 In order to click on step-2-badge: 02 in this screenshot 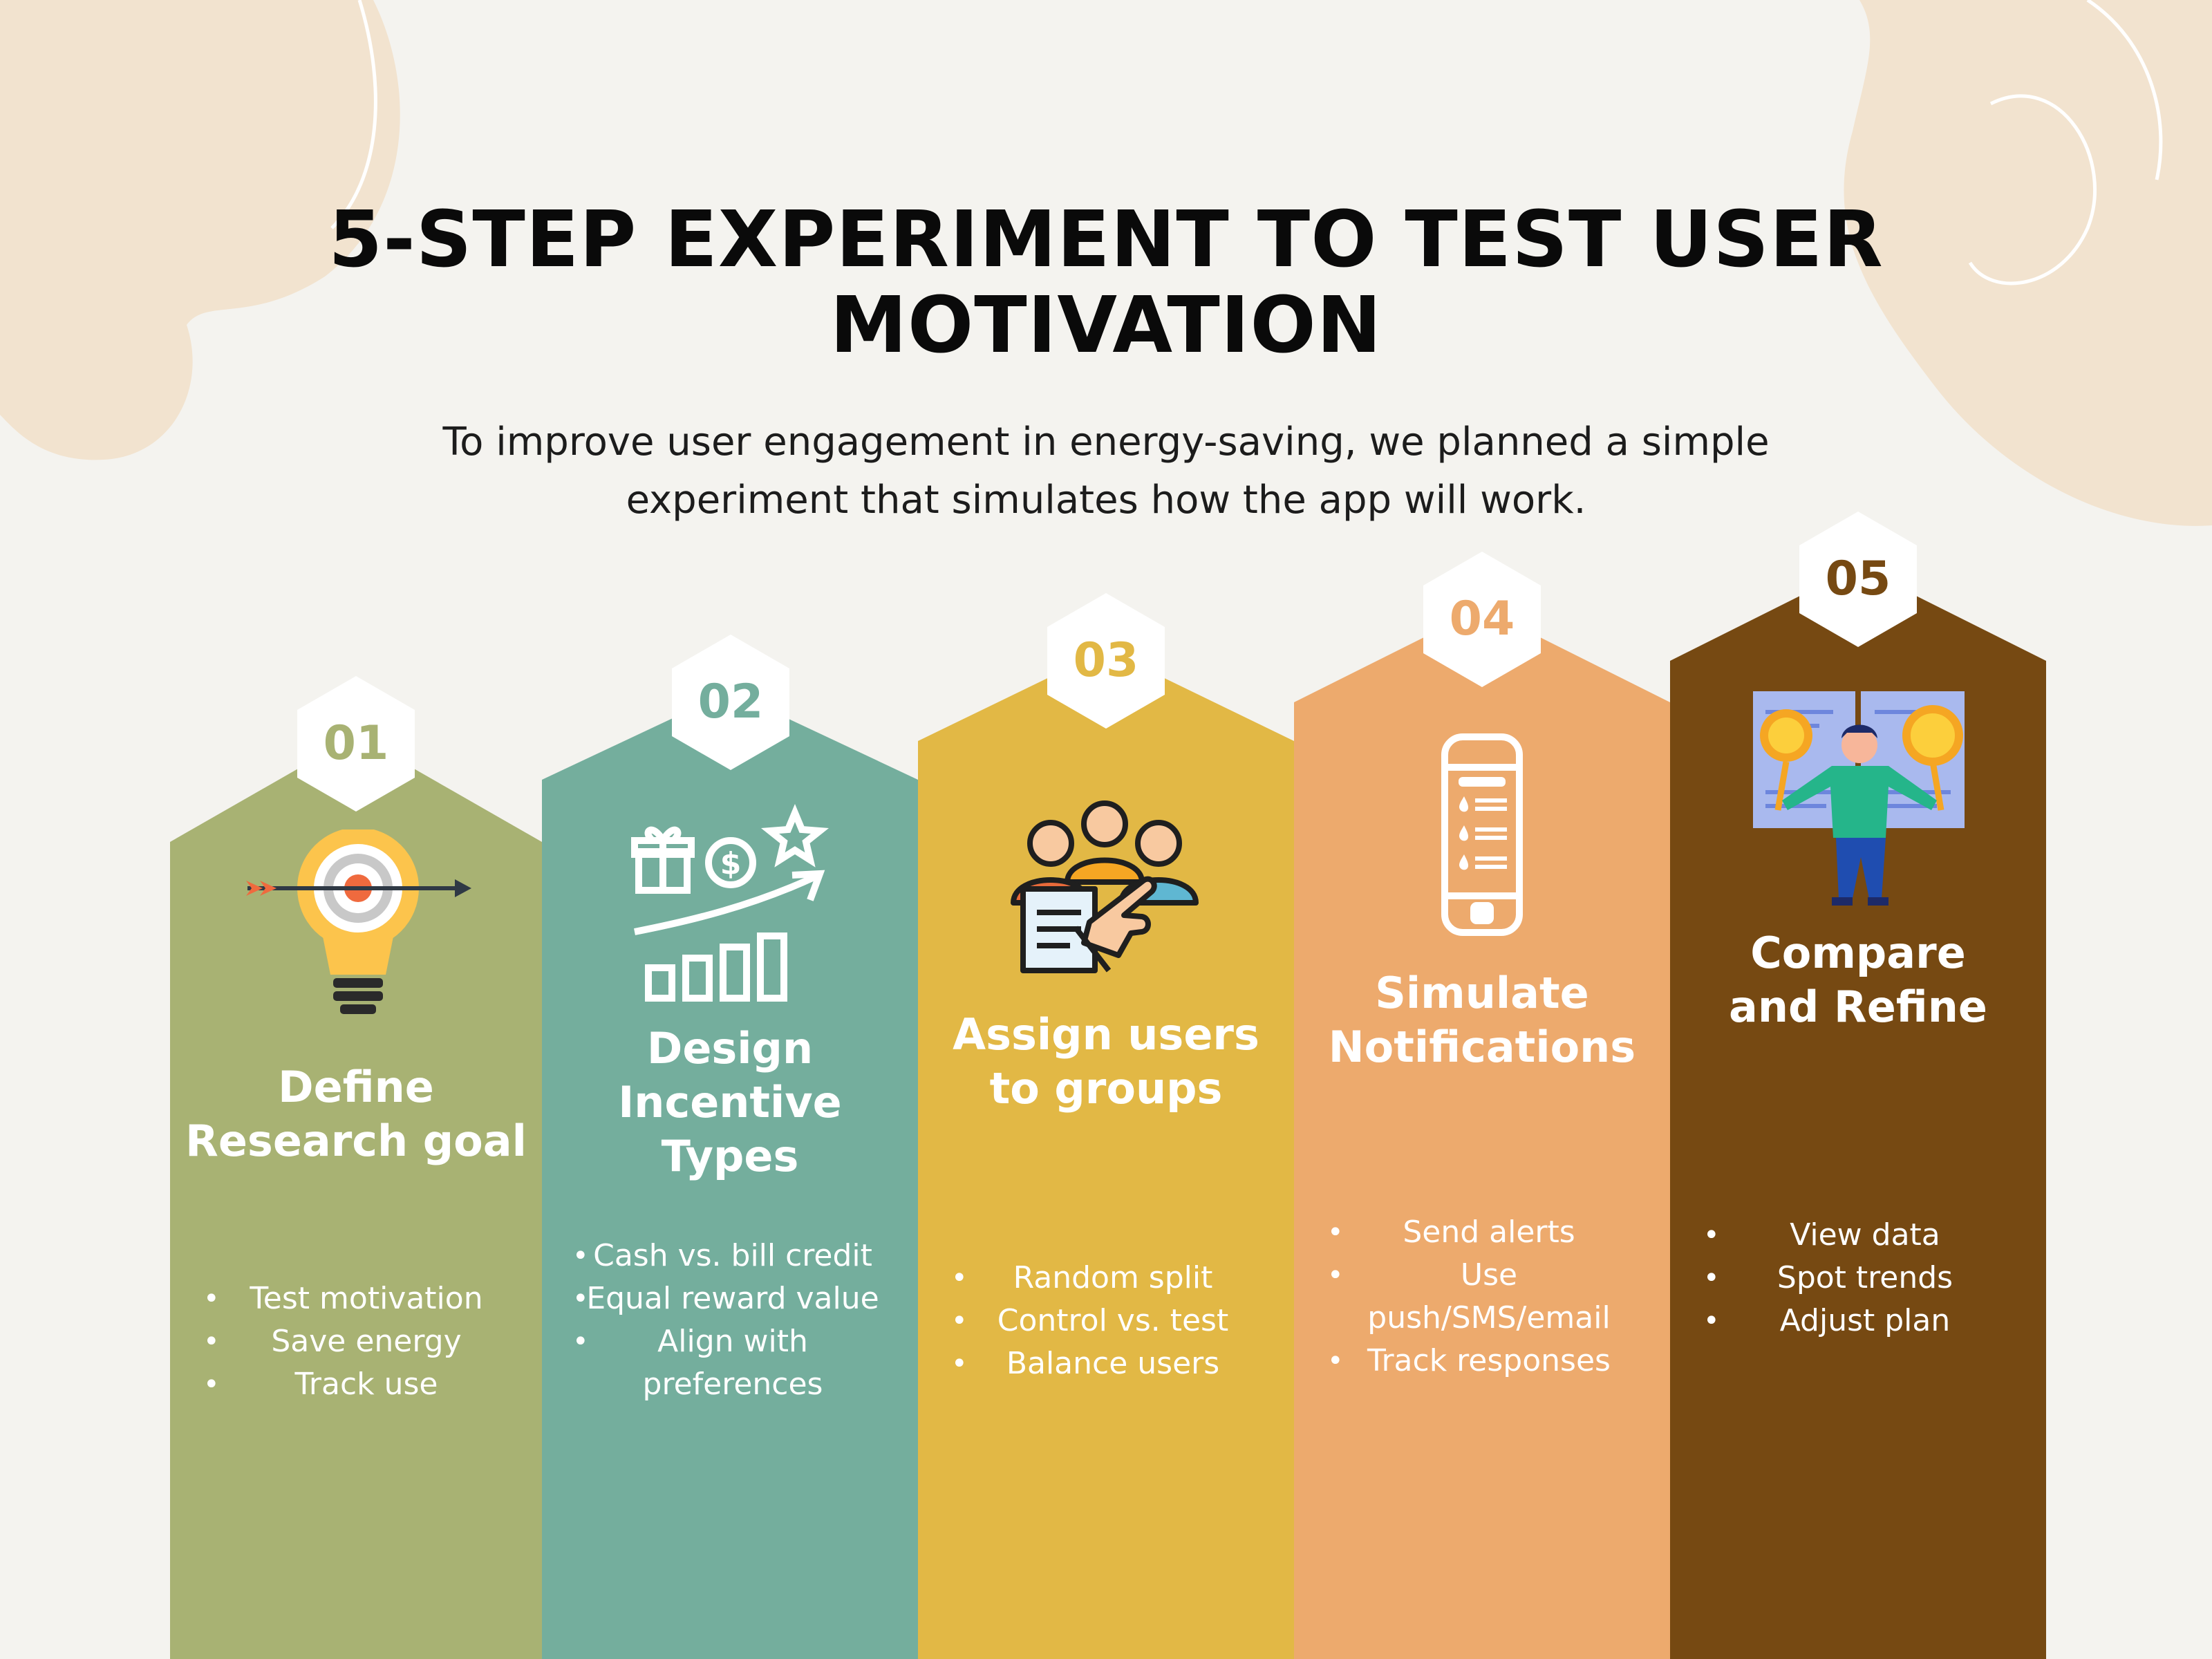, I will do `click(730, 702)`.